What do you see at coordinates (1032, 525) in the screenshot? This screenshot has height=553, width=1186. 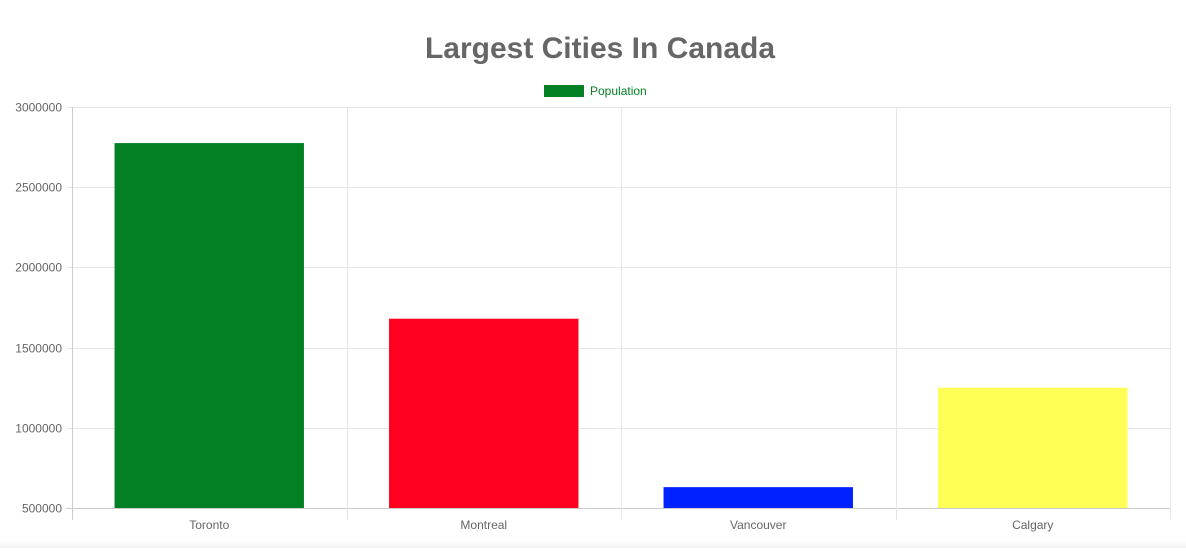 I see `x-tick-label: Calgary` at bounding box center [1032, 525].